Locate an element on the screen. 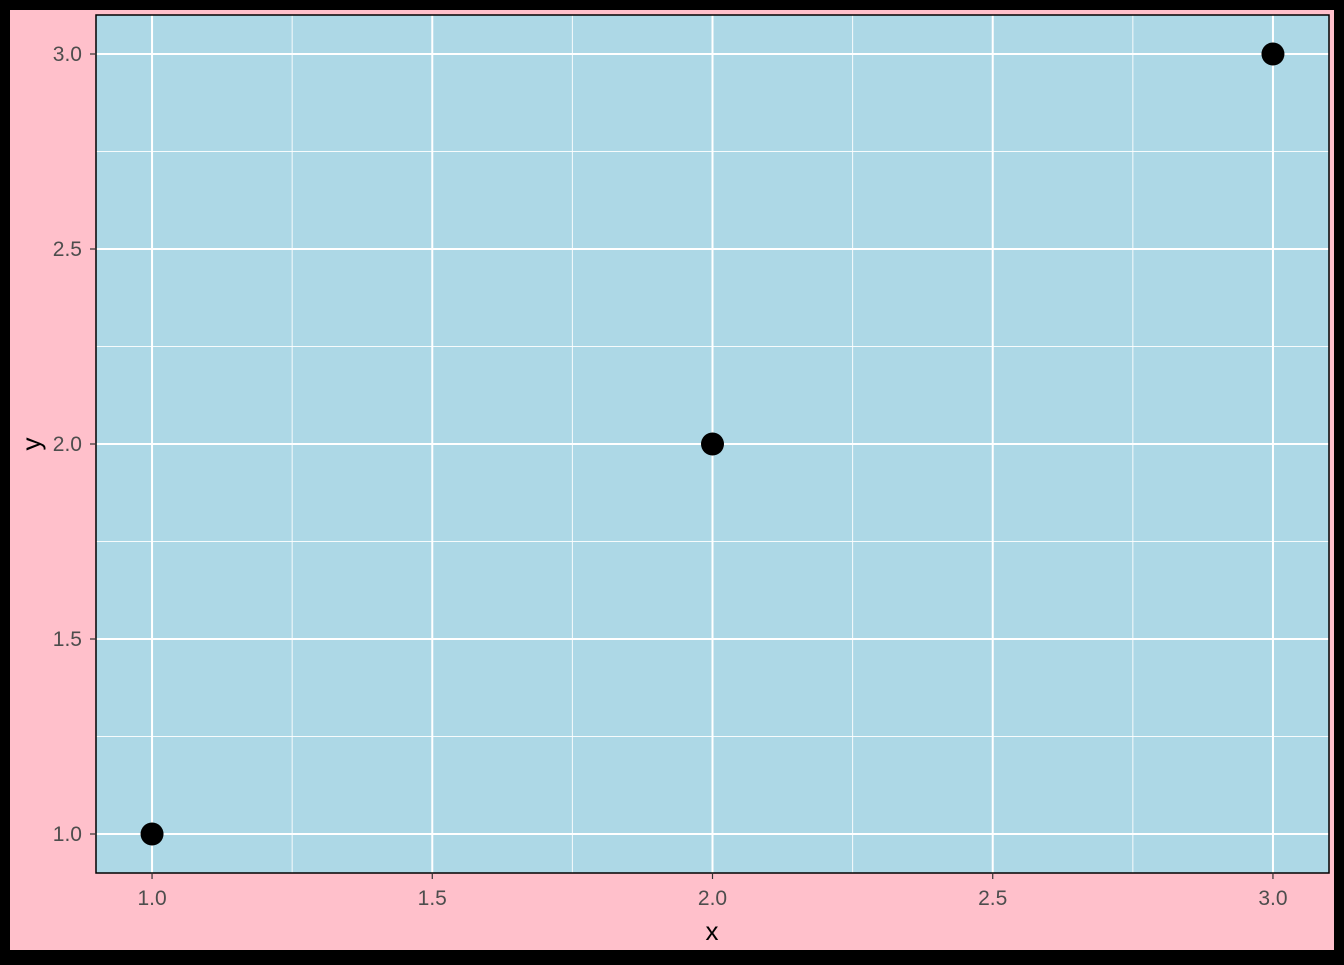 The image size is (1344, 965). x-tick-label: 2.5 is located at coordinates (992, 898).